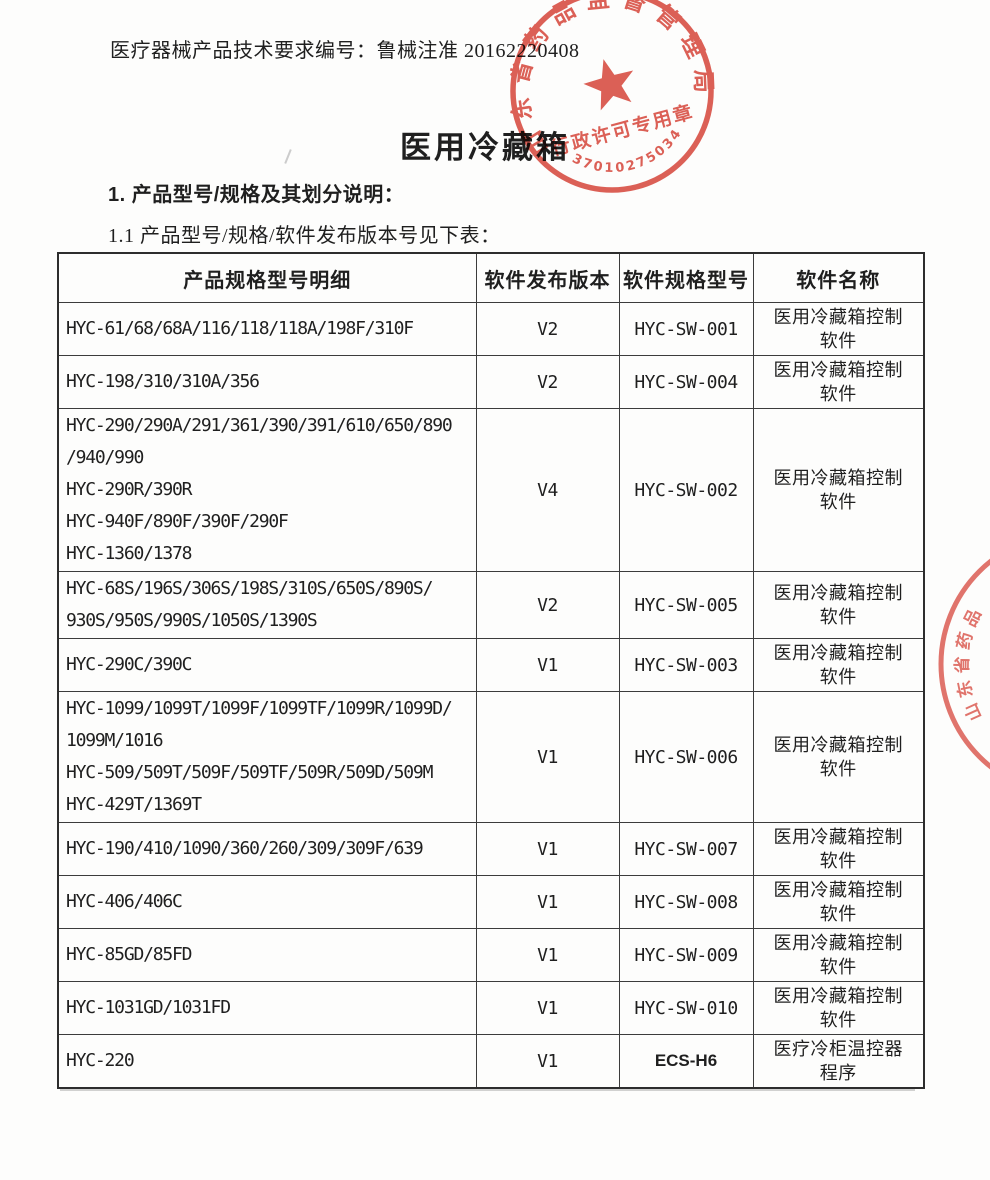  I want to click on model-line: HYC-509/509T/509F/509TF/509R/509D/509M, so click(249, 772).